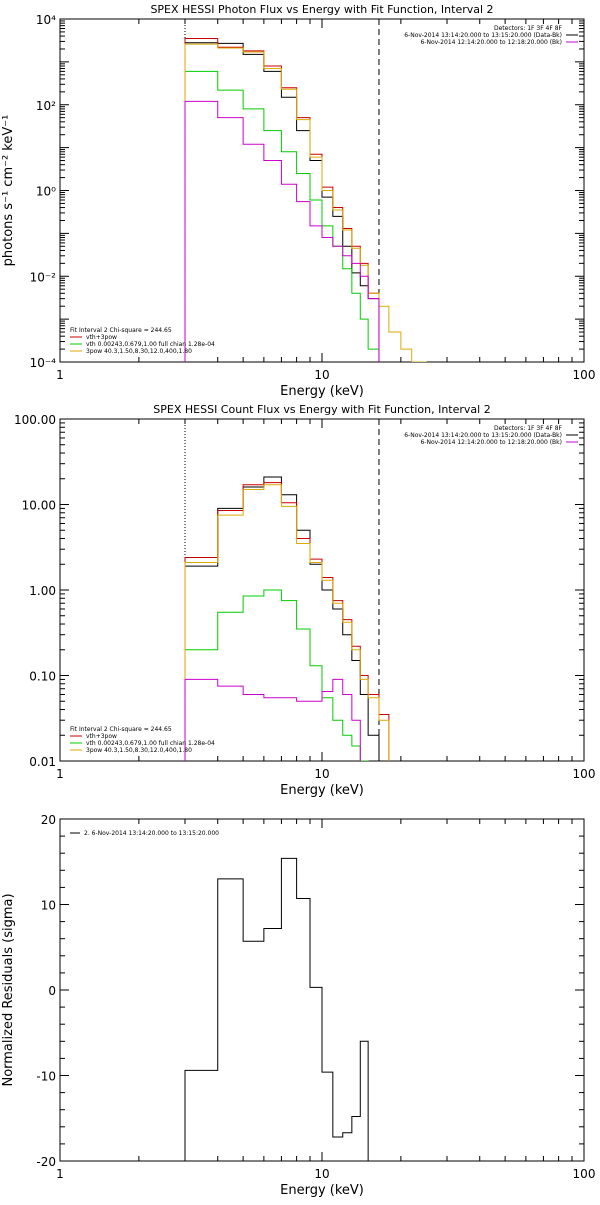  Describe the element at coordinates (42, 762) in the screenshot. I see `y-tick-label: 0.01` at that location.